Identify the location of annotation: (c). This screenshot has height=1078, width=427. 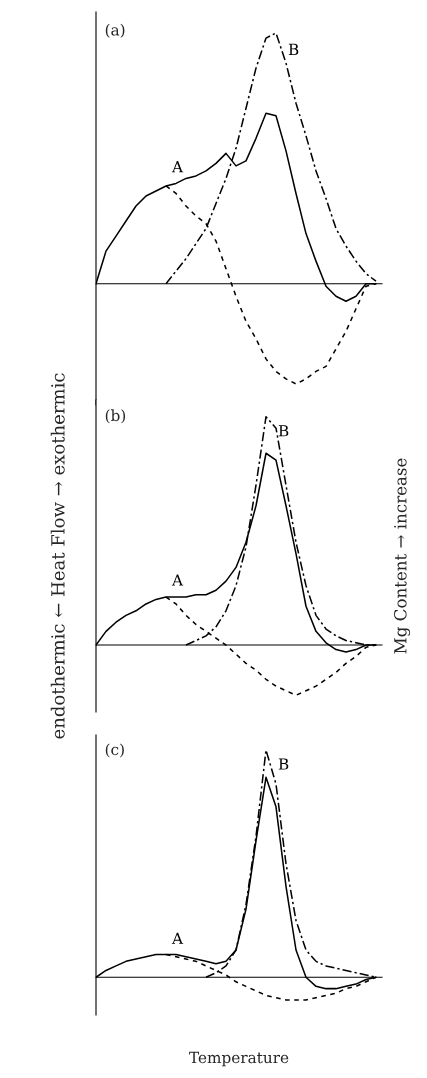
(114, 750).